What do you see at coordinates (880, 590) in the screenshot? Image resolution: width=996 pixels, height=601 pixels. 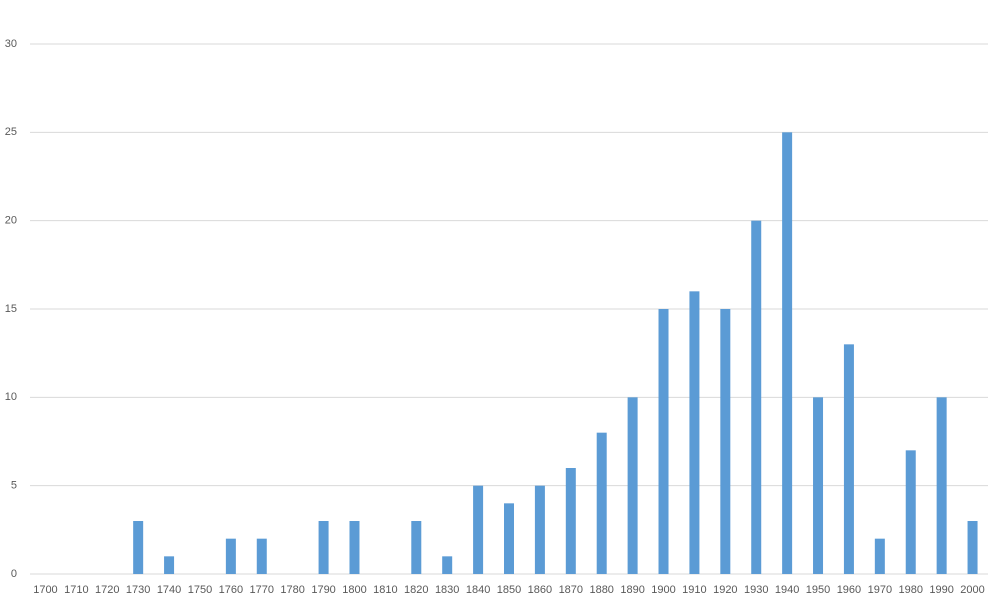 I see `x-tick-label: 1970` at bounding box center [880, 590].